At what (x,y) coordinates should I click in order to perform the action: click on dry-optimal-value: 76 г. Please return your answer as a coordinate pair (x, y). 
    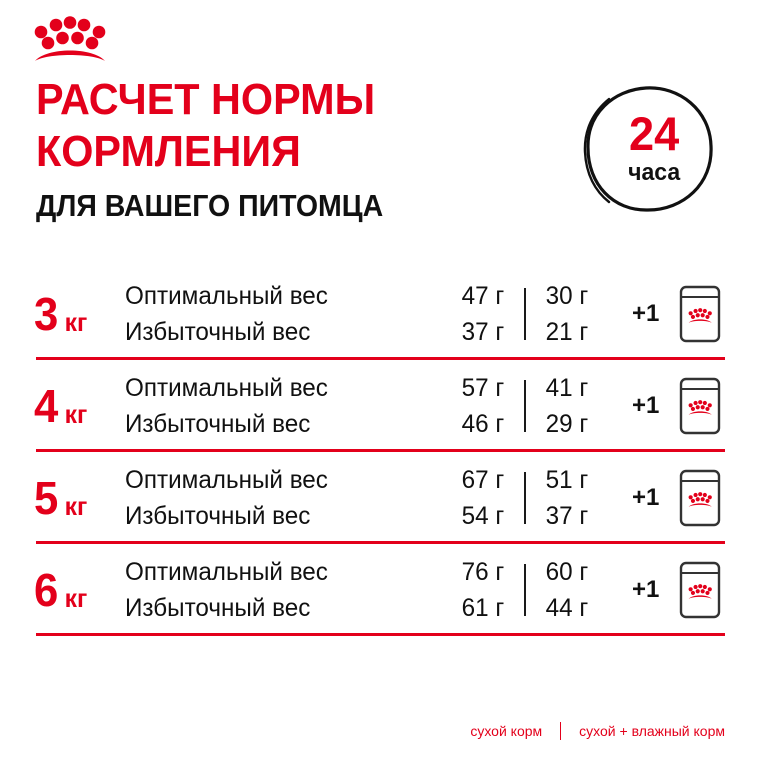
    Looking at the image, I should click on (483, 572).